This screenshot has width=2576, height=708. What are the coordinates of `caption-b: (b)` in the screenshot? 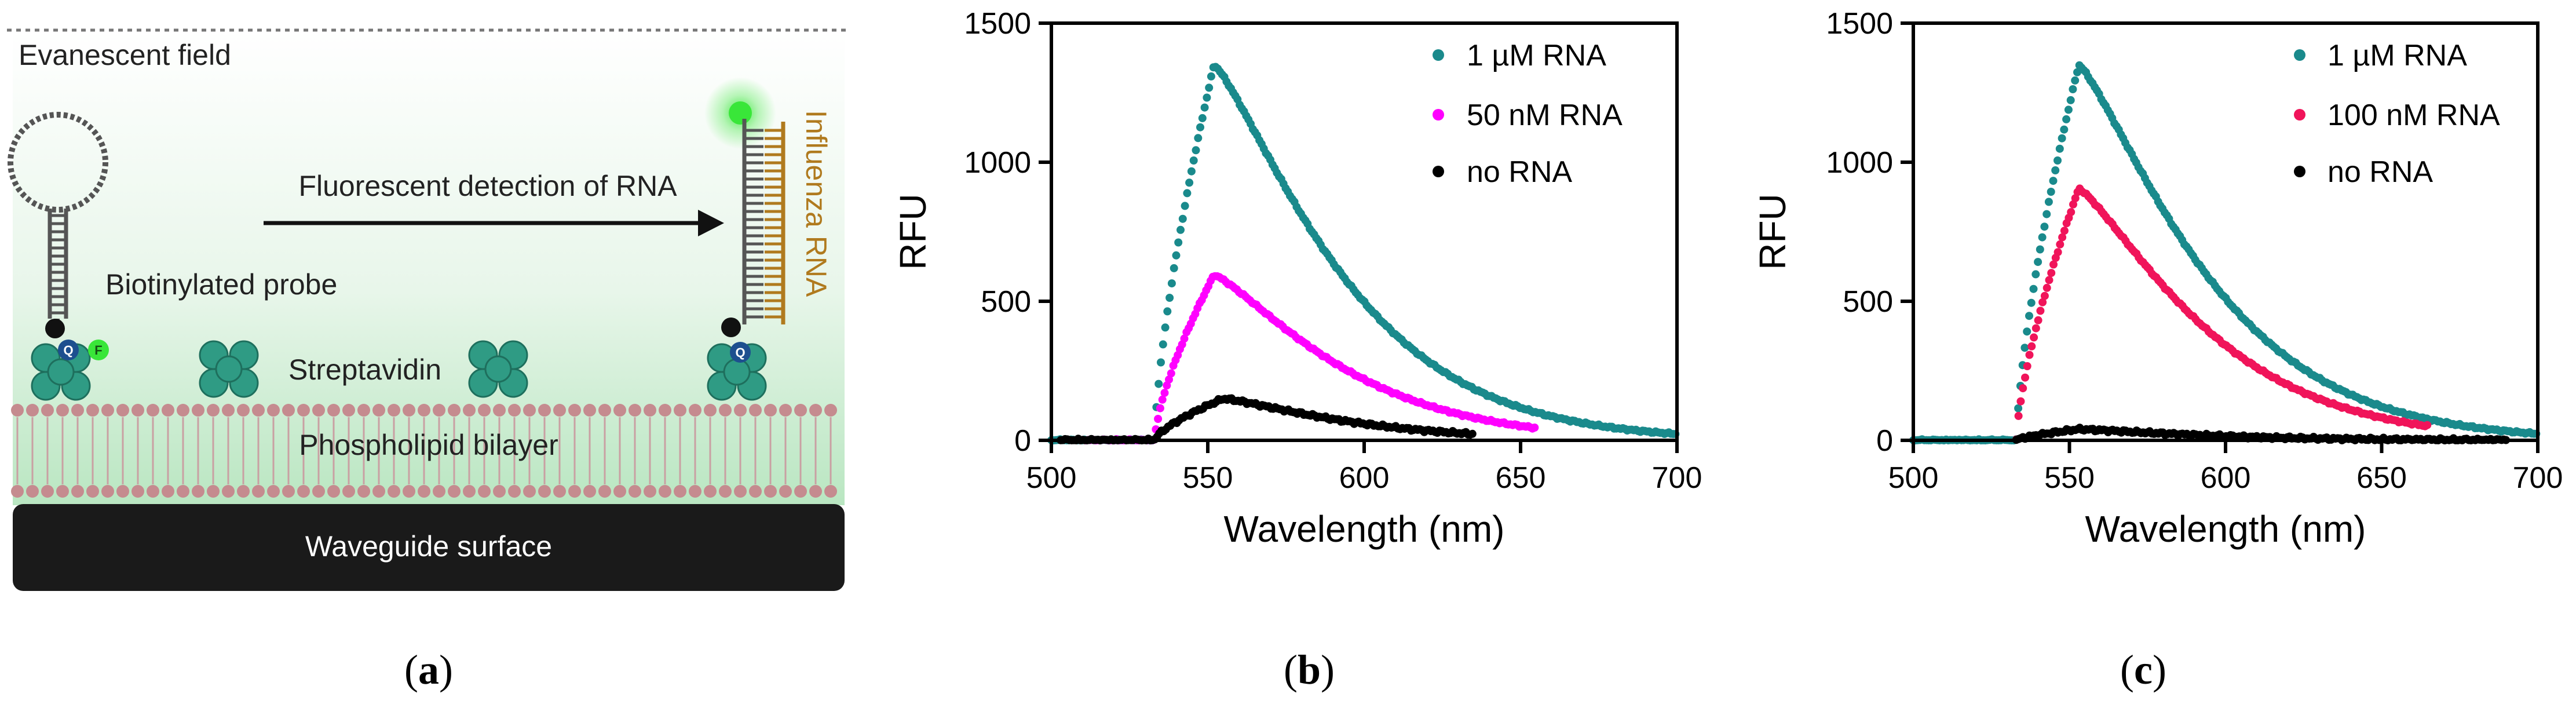 It's located at (1309, 670).